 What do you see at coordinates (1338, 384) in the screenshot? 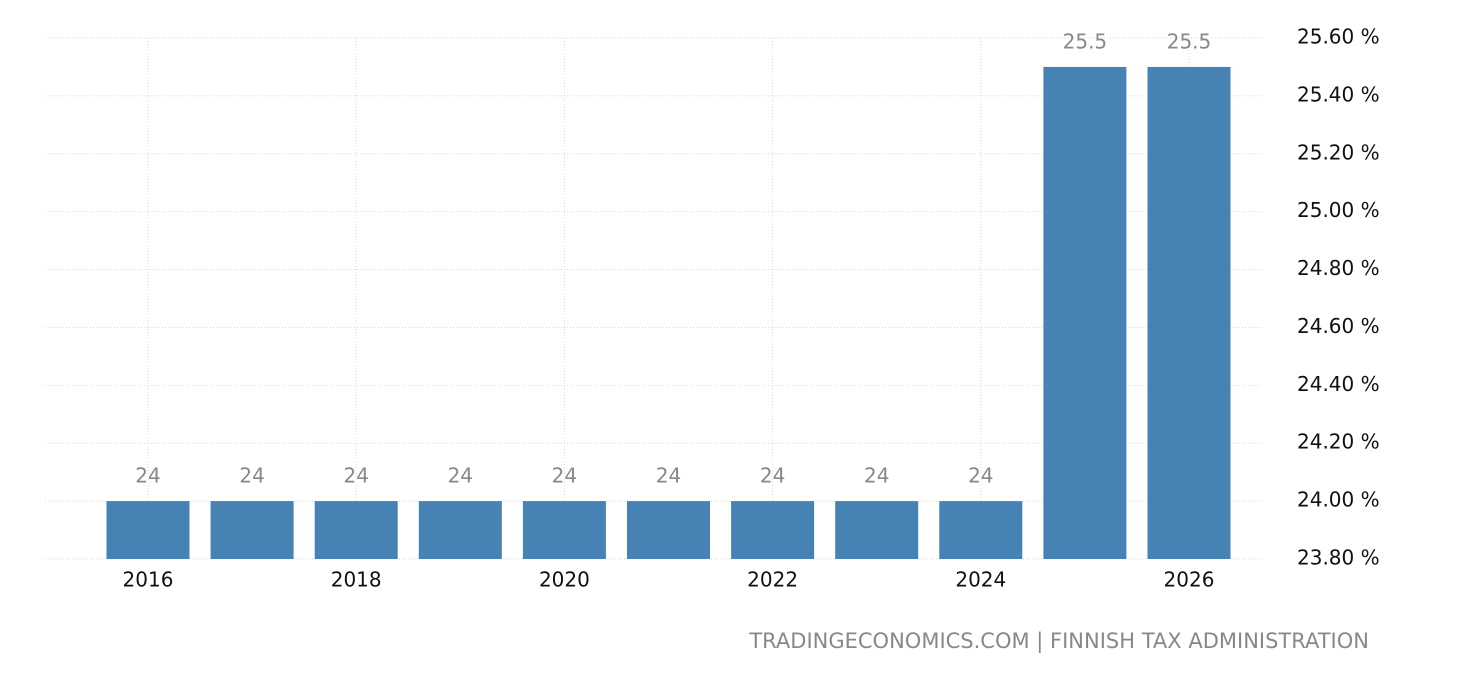
I see `y-tick-label: 24.40 %` at bounding box center [1338, 384].